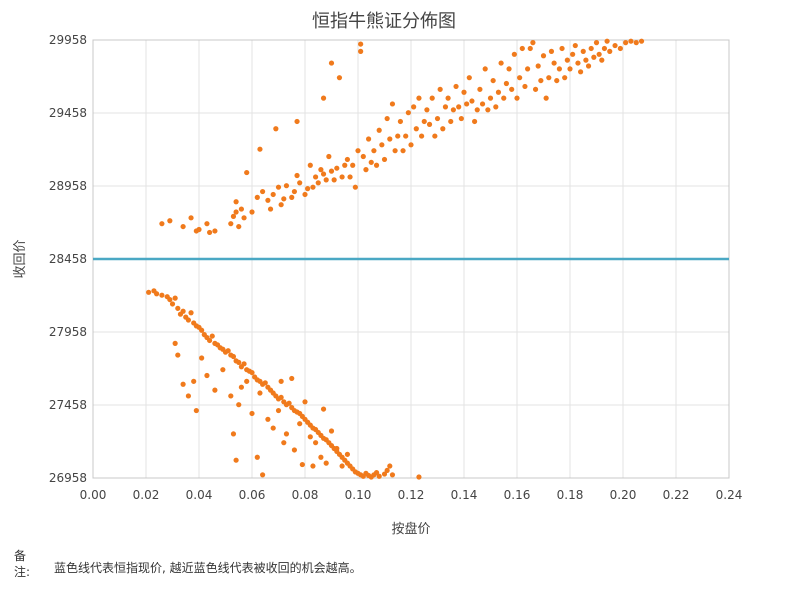  I want to click on x-tick-label: 0.08, so click(305, 495).